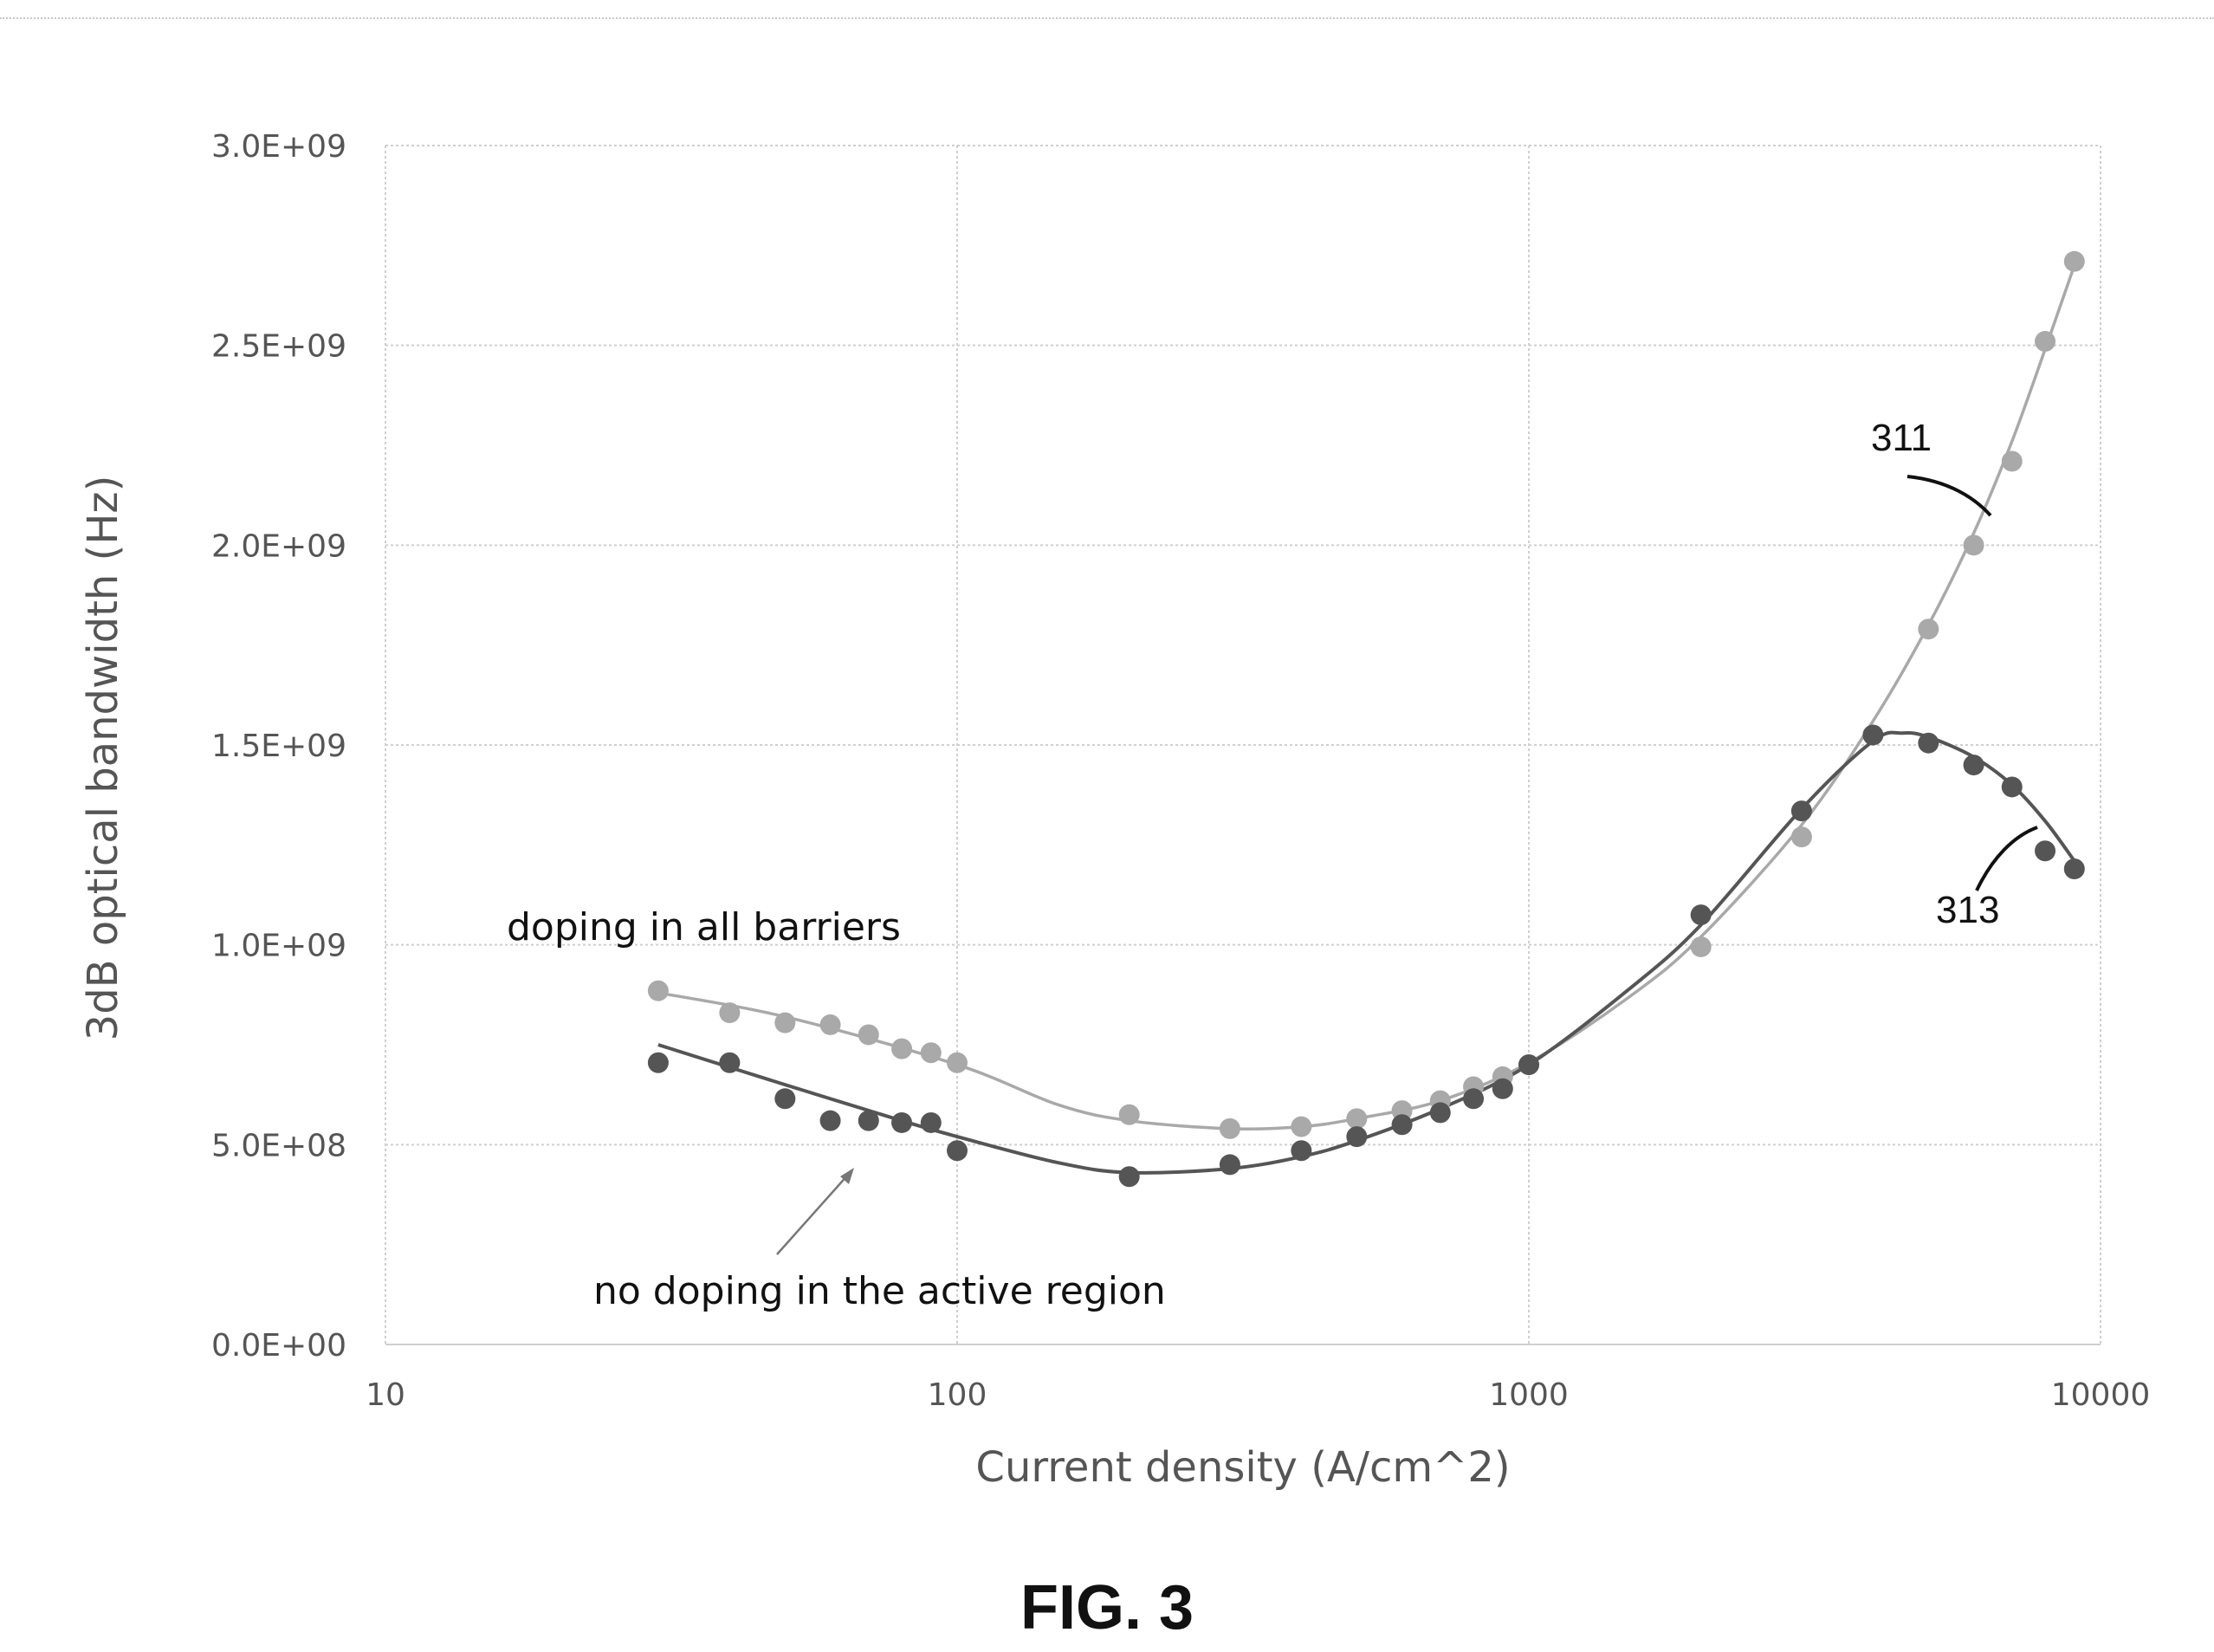 The image size is (2214, 1652). What do you see at coordinates (957, 1395) in the screenshot?
I see `x-tick-label: 100` at bounding box center [957, 1395].